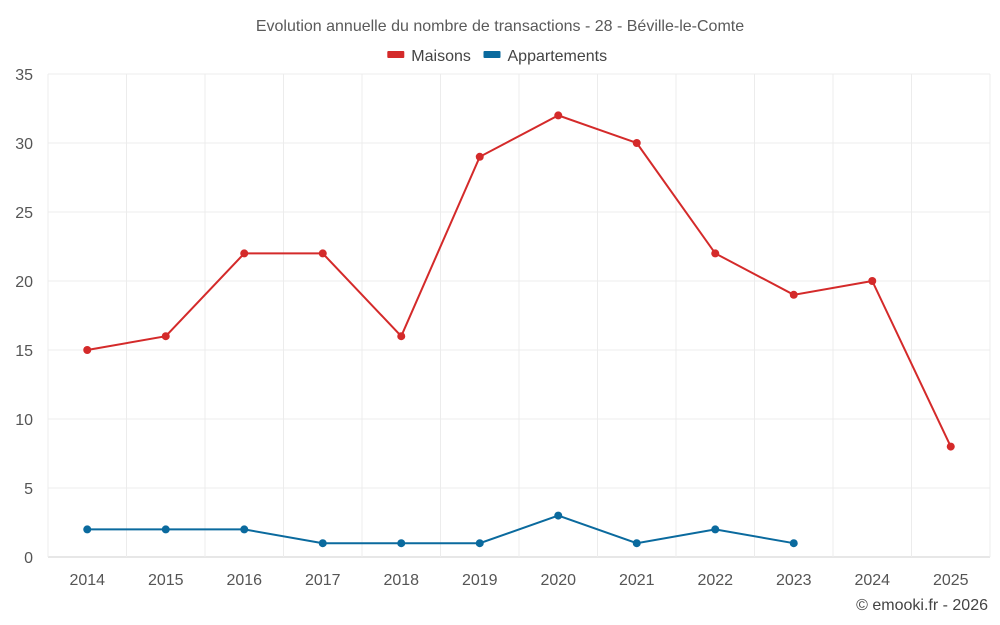 Image resolution: width=1000 pixels, height=625 pixels. Describe the element at coordinates (87, 580) in the screenshot. I see `x-tick-label: 2014` at that location.